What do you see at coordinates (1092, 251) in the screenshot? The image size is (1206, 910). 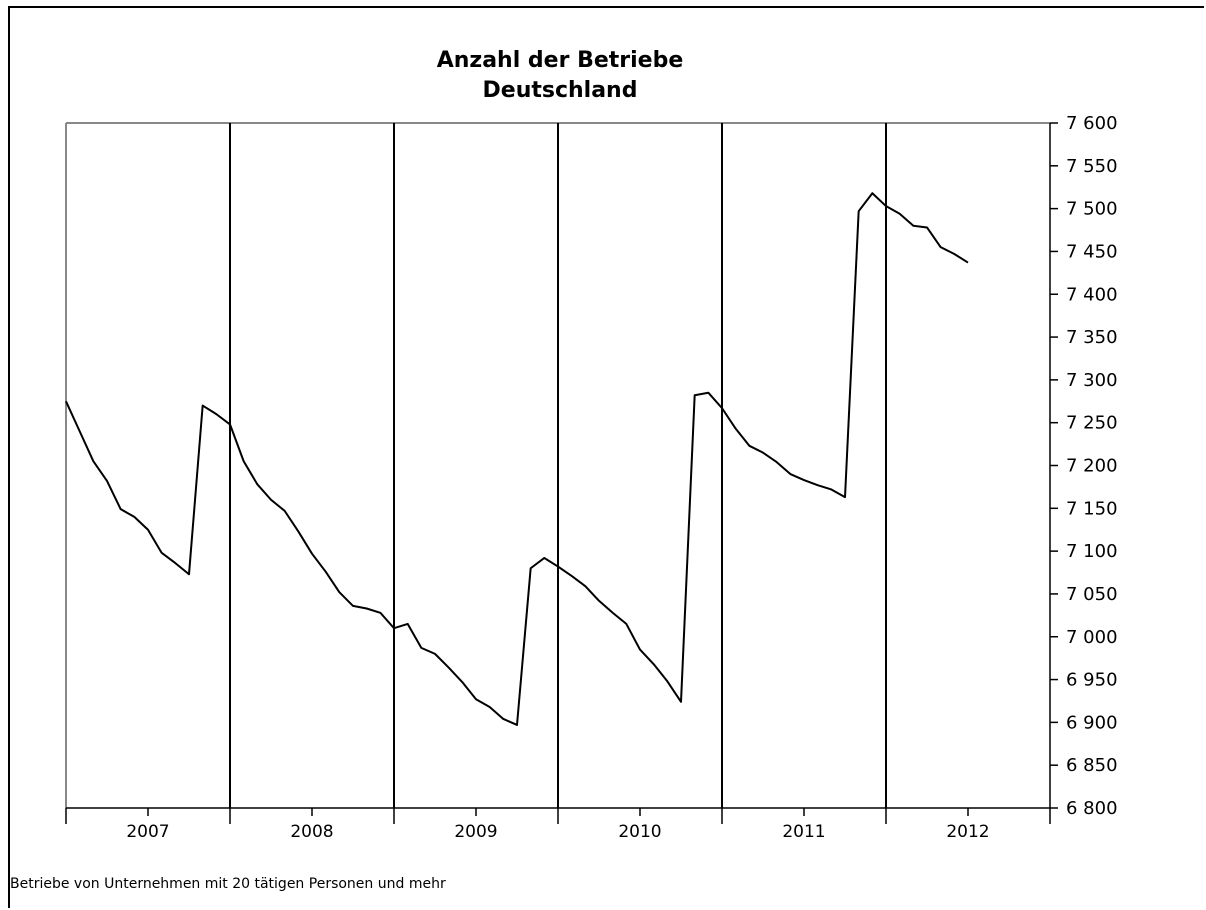 I see `y-tick-label: 7 450` at bounding box center [1092, 251].